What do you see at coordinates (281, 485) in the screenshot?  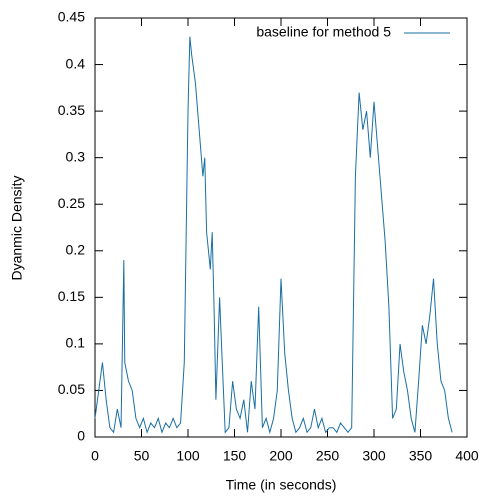 I see `x-axis-label: Time (in seconds)` at bounding box center [281, 485].